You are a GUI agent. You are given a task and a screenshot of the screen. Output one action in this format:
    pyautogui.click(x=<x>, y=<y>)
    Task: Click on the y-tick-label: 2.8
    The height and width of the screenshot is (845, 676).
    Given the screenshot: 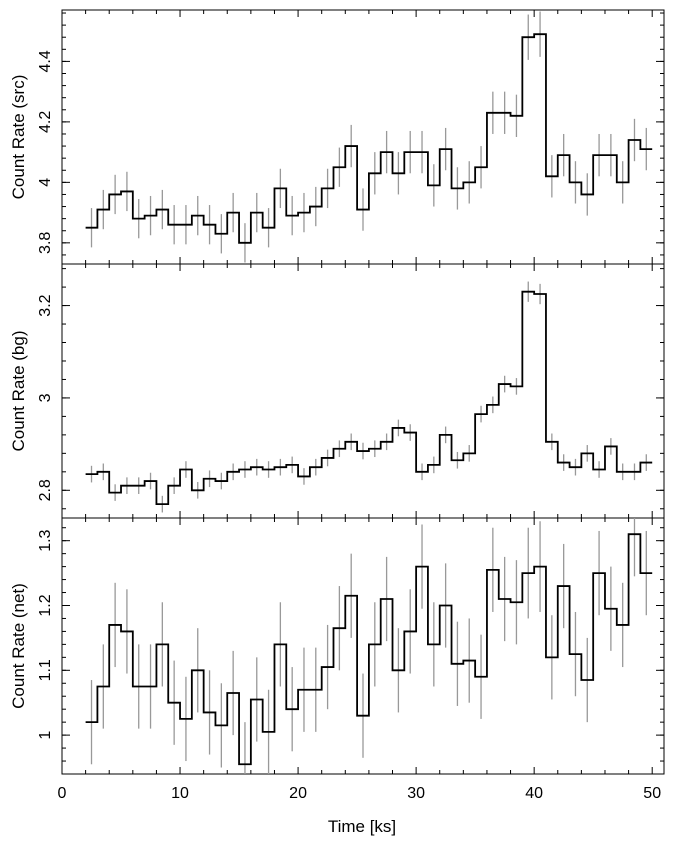 What is the action you would take?
    pyautogui.click(x=45, y=490)
    